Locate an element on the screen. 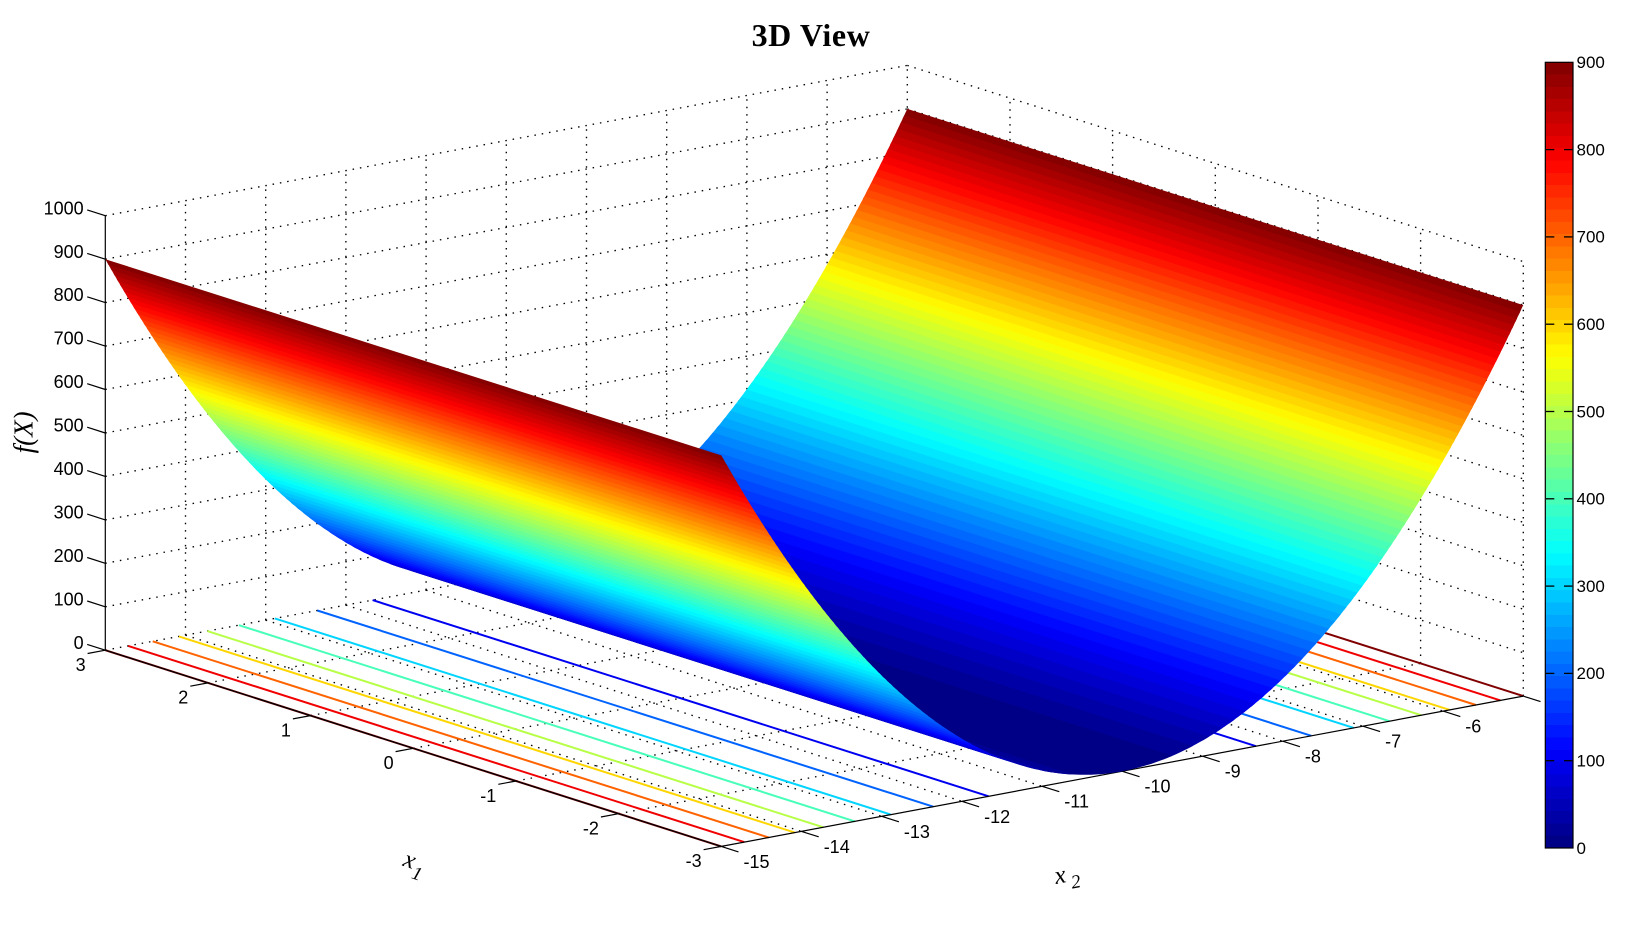 This screenshot has width=1632, height=950. svg-text: -6 is located at coordinates (1473, 727).